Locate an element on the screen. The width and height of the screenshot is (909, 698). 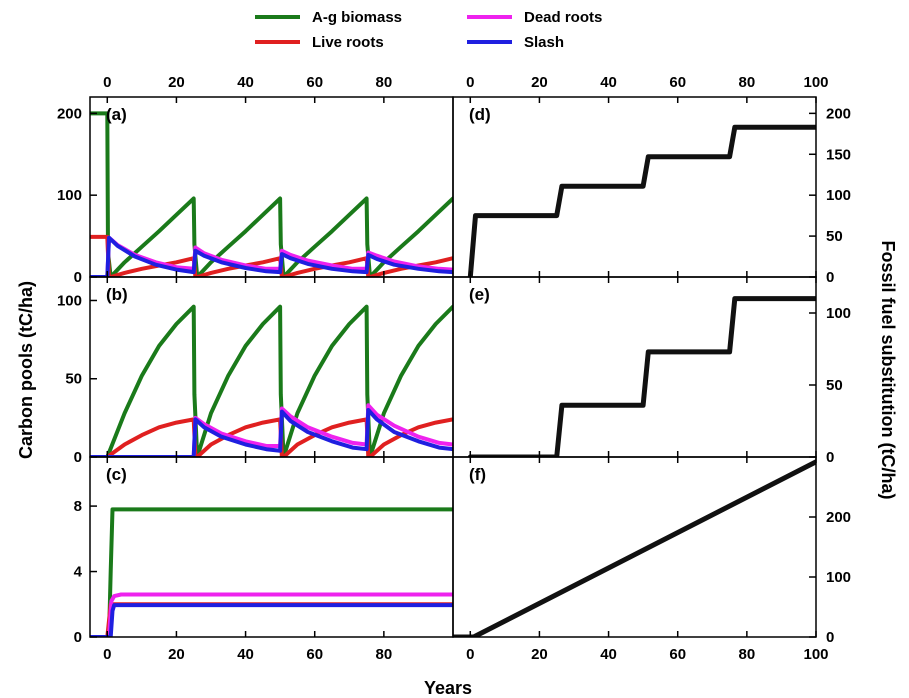
y-axis-title-right: Fossil fuel substitution (tC/ha) is located at coordinates (888, 370).